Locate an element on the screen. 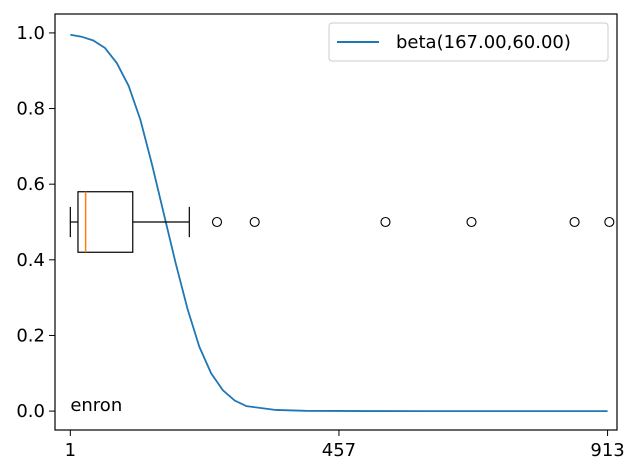 The image size is (630, 470). y-axis: 0.0 0.2 0.4 0.6 0.8 1.0 is located at coordinates (35, 222).